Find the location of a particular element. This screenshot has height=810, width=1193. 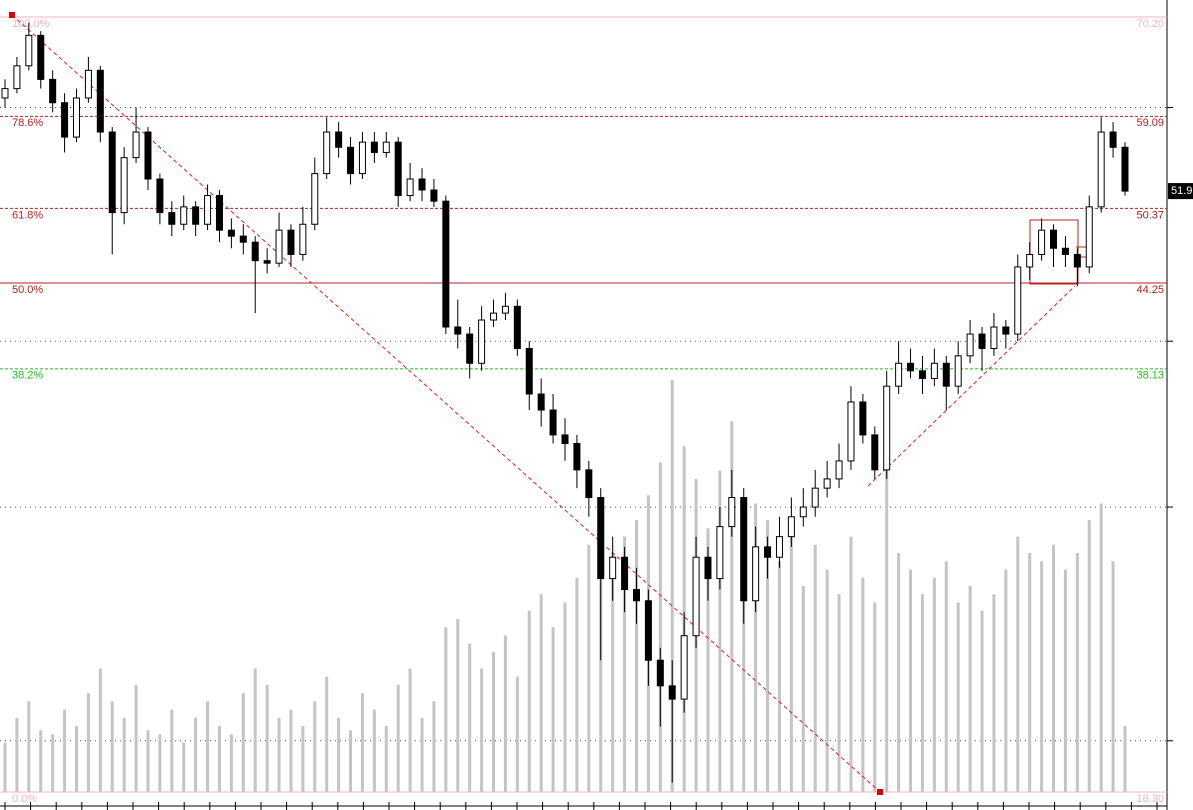

fib-ratio-label: 0.0% is located at coordinates (24, 799).